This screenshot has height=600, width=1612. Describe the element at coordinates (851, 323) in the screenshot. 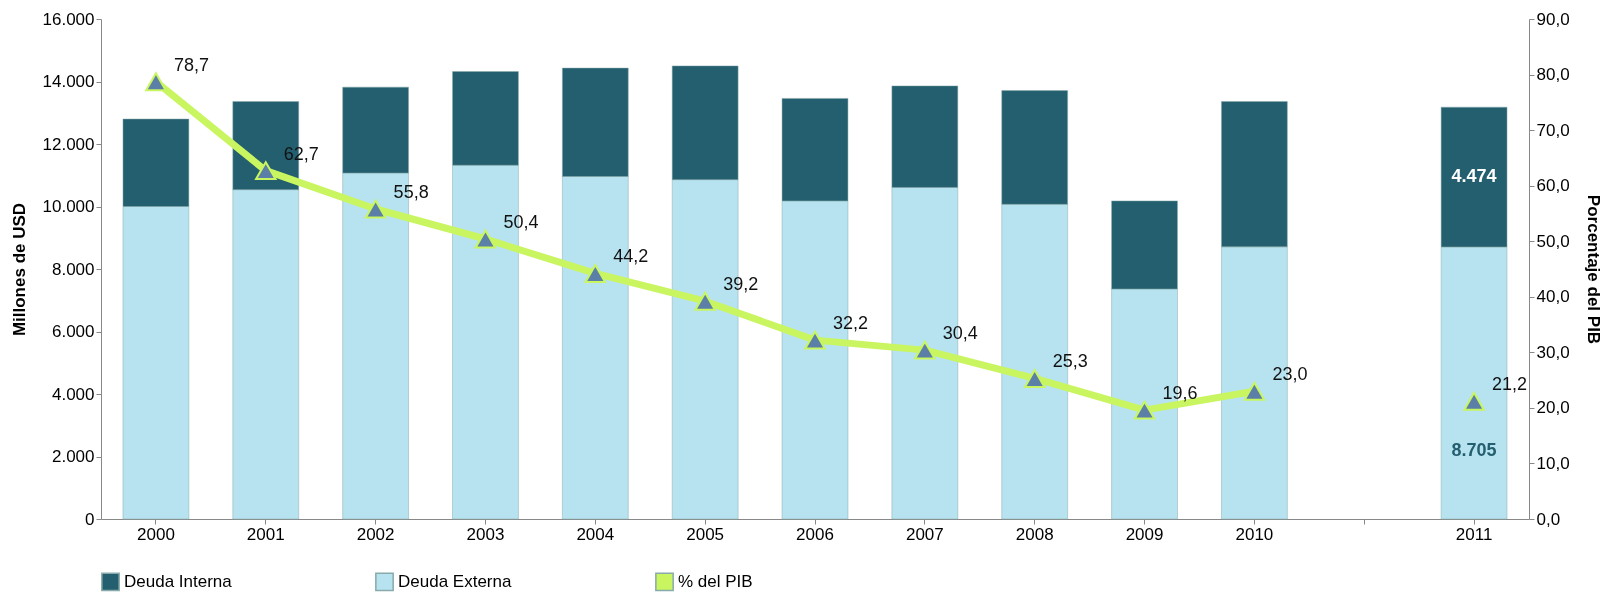

I see `data-label: 32,2` at that location.